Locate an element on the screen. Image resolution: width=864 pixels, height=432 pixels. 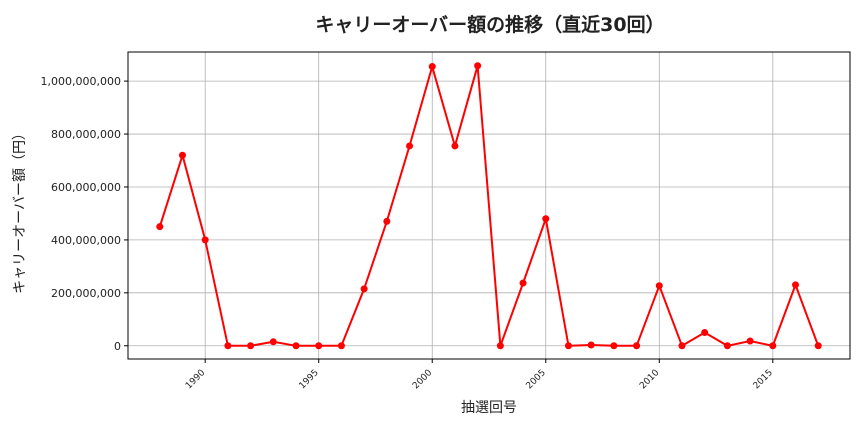
x-tick-label: 2010 is located at coordinates (649, 379).